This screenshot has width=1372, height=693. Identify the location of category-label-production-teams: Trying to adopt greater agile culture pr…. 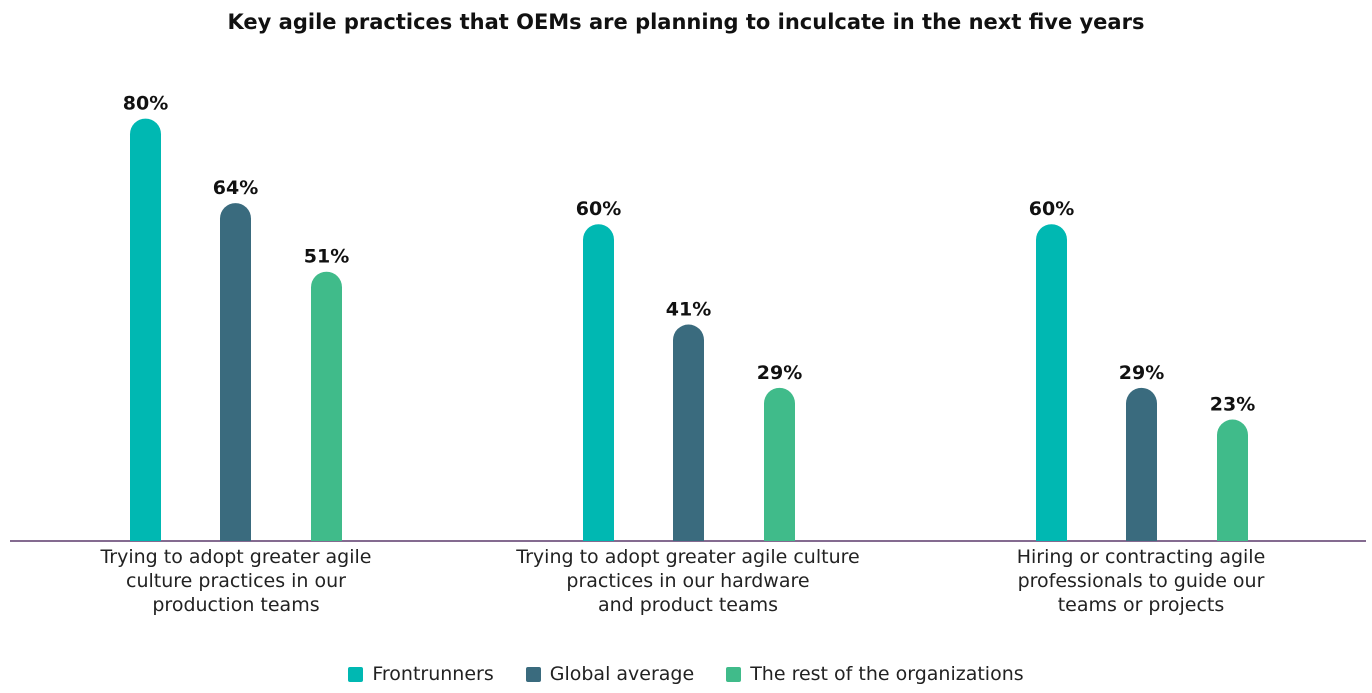
(236, 581).